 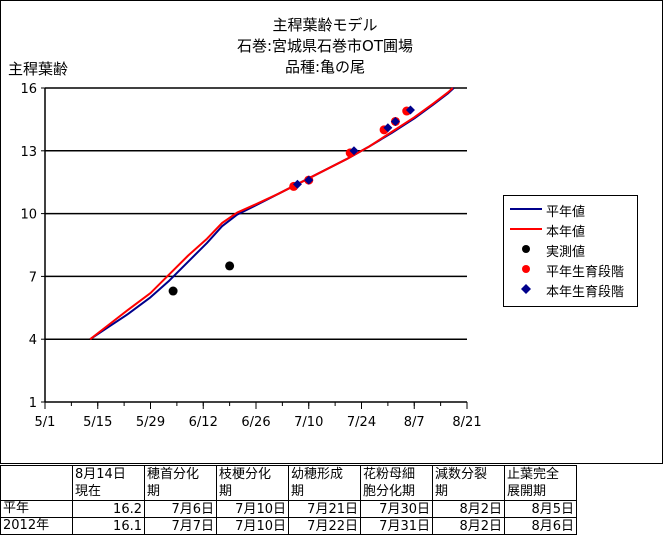 What do you see at coordinates (324, 483) in the screenshot?
I see `table-header-cell: 幼穂形成期` at bounding box center [324, 483].